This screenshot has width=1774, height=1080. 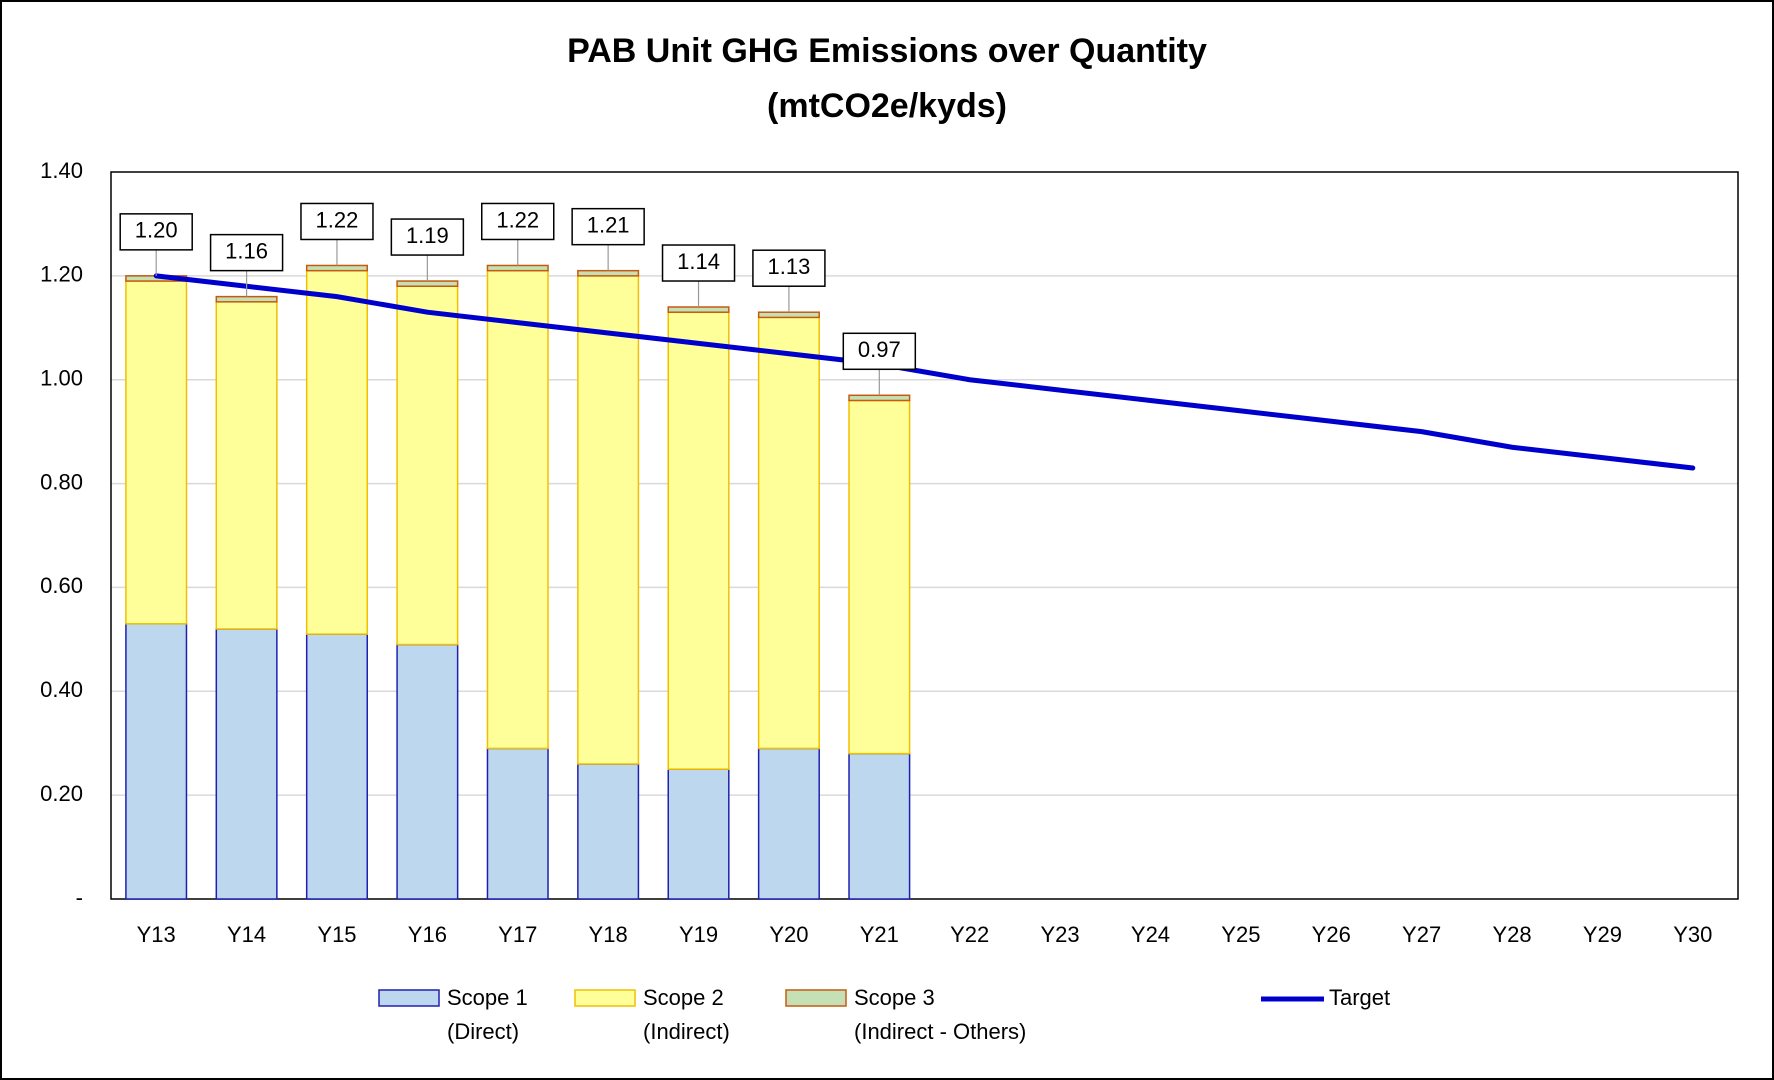 I want to click on x-tick-label: Y26, so click(x=1331, y=934).